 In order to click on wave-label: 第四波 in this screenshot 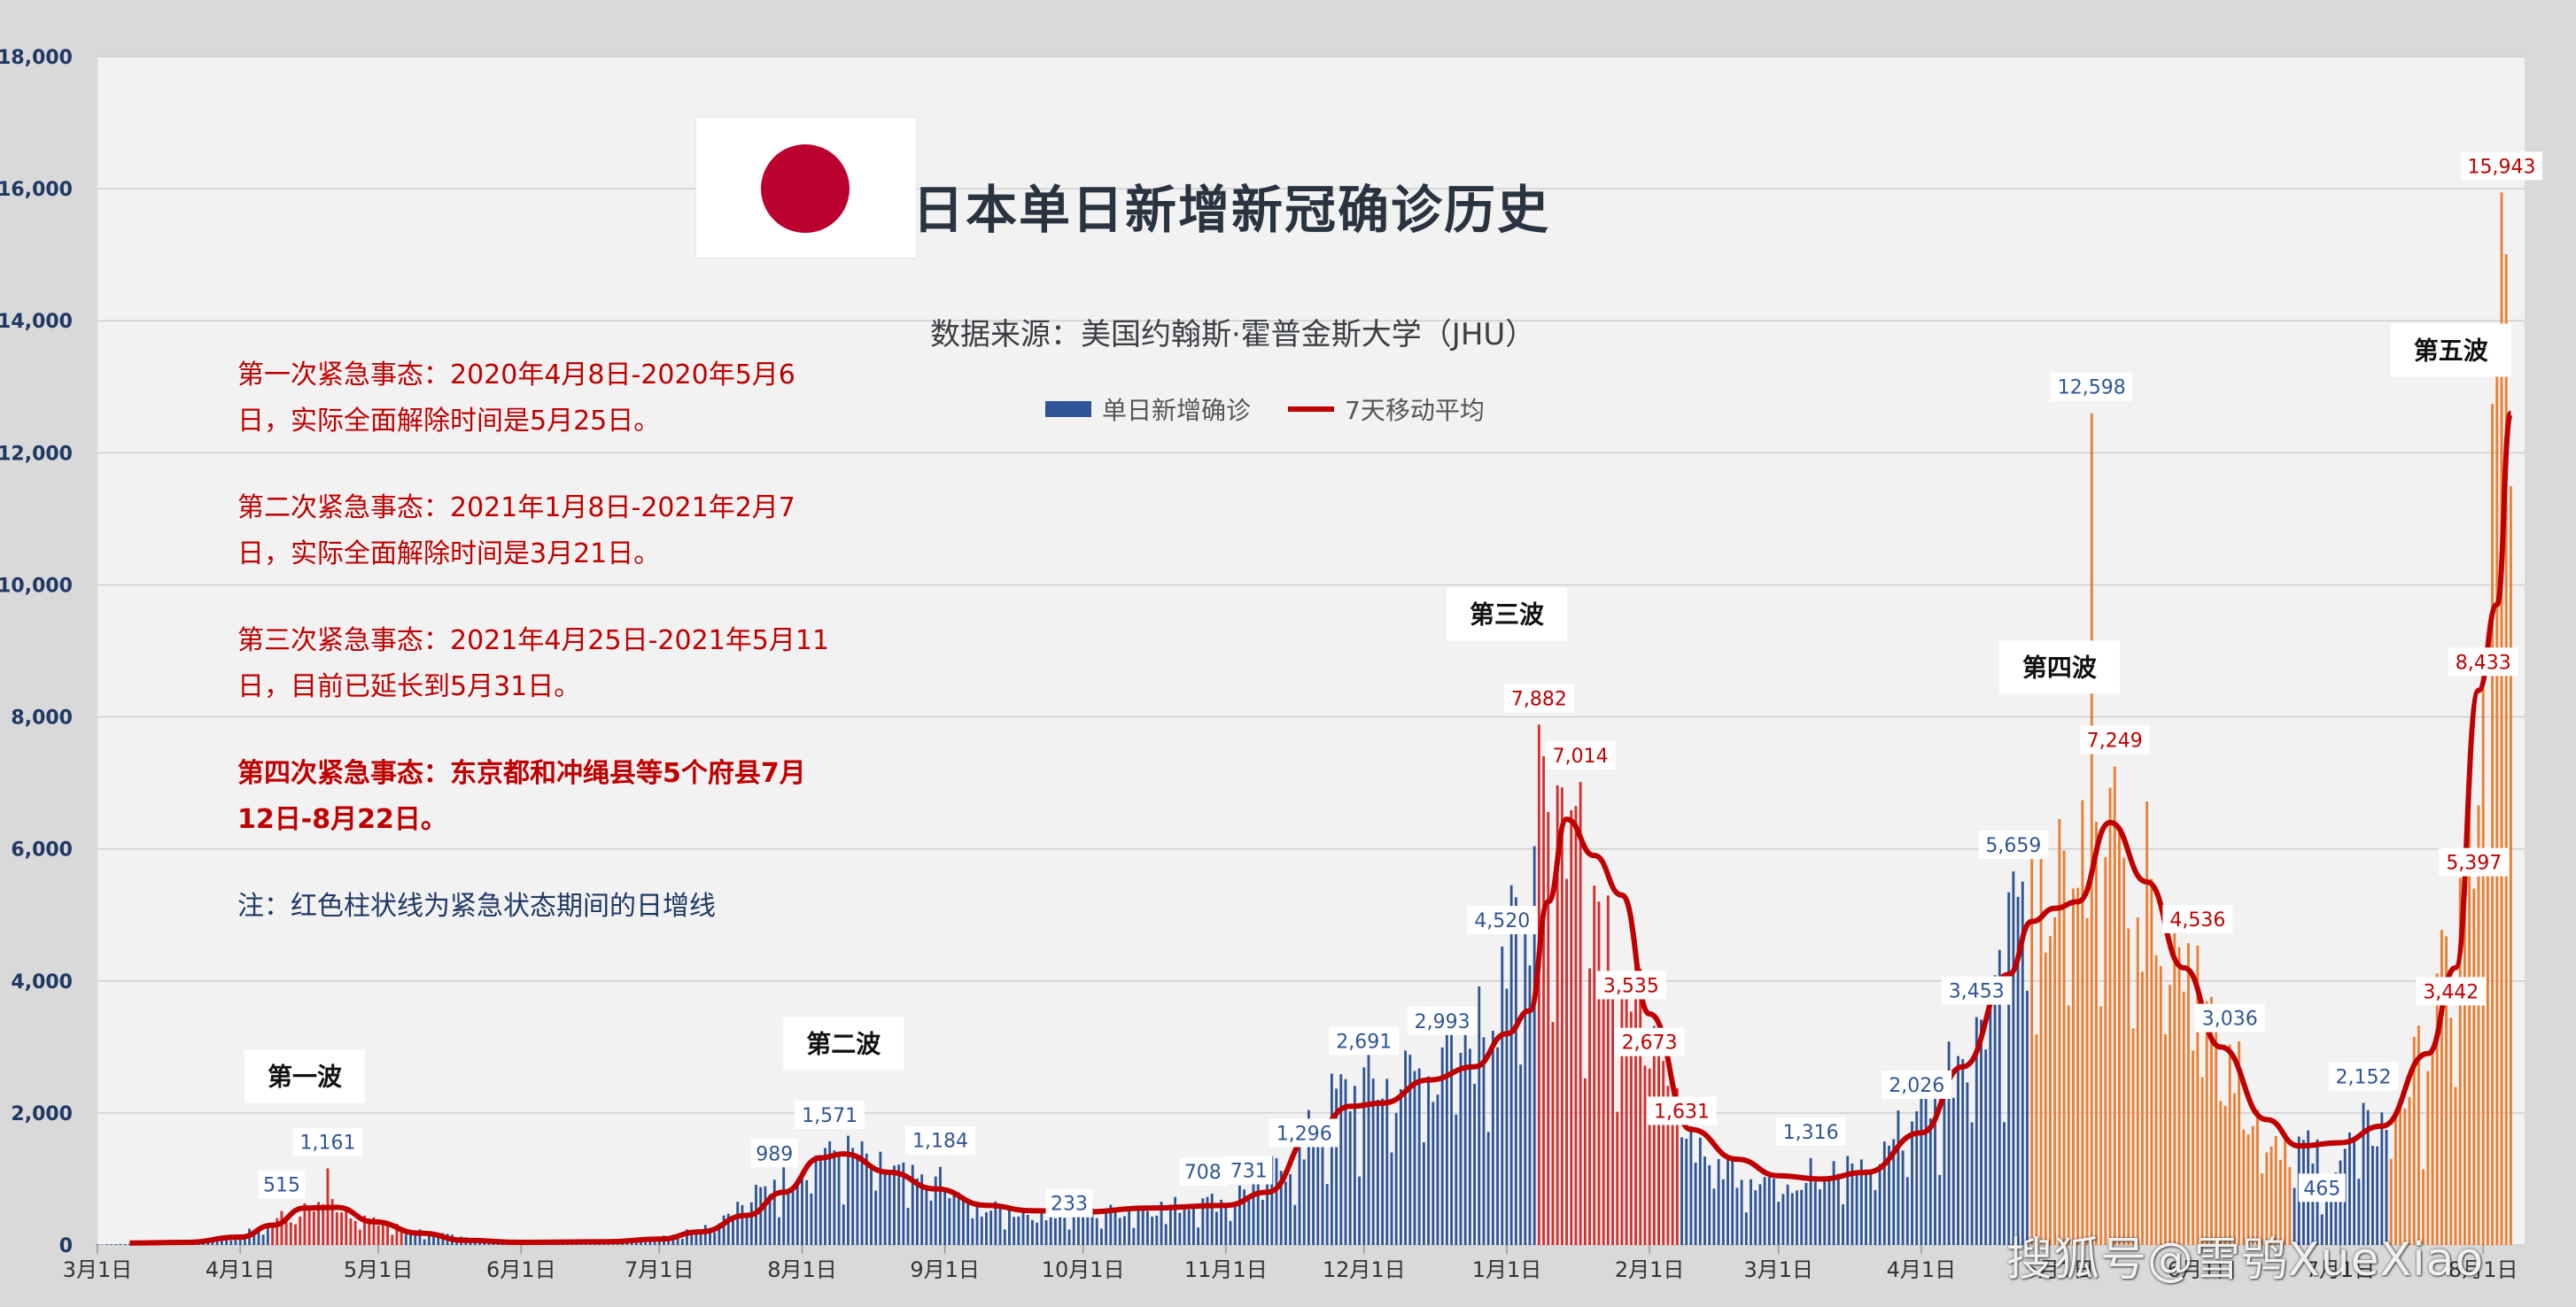, I will do `click(2060, 667)`.